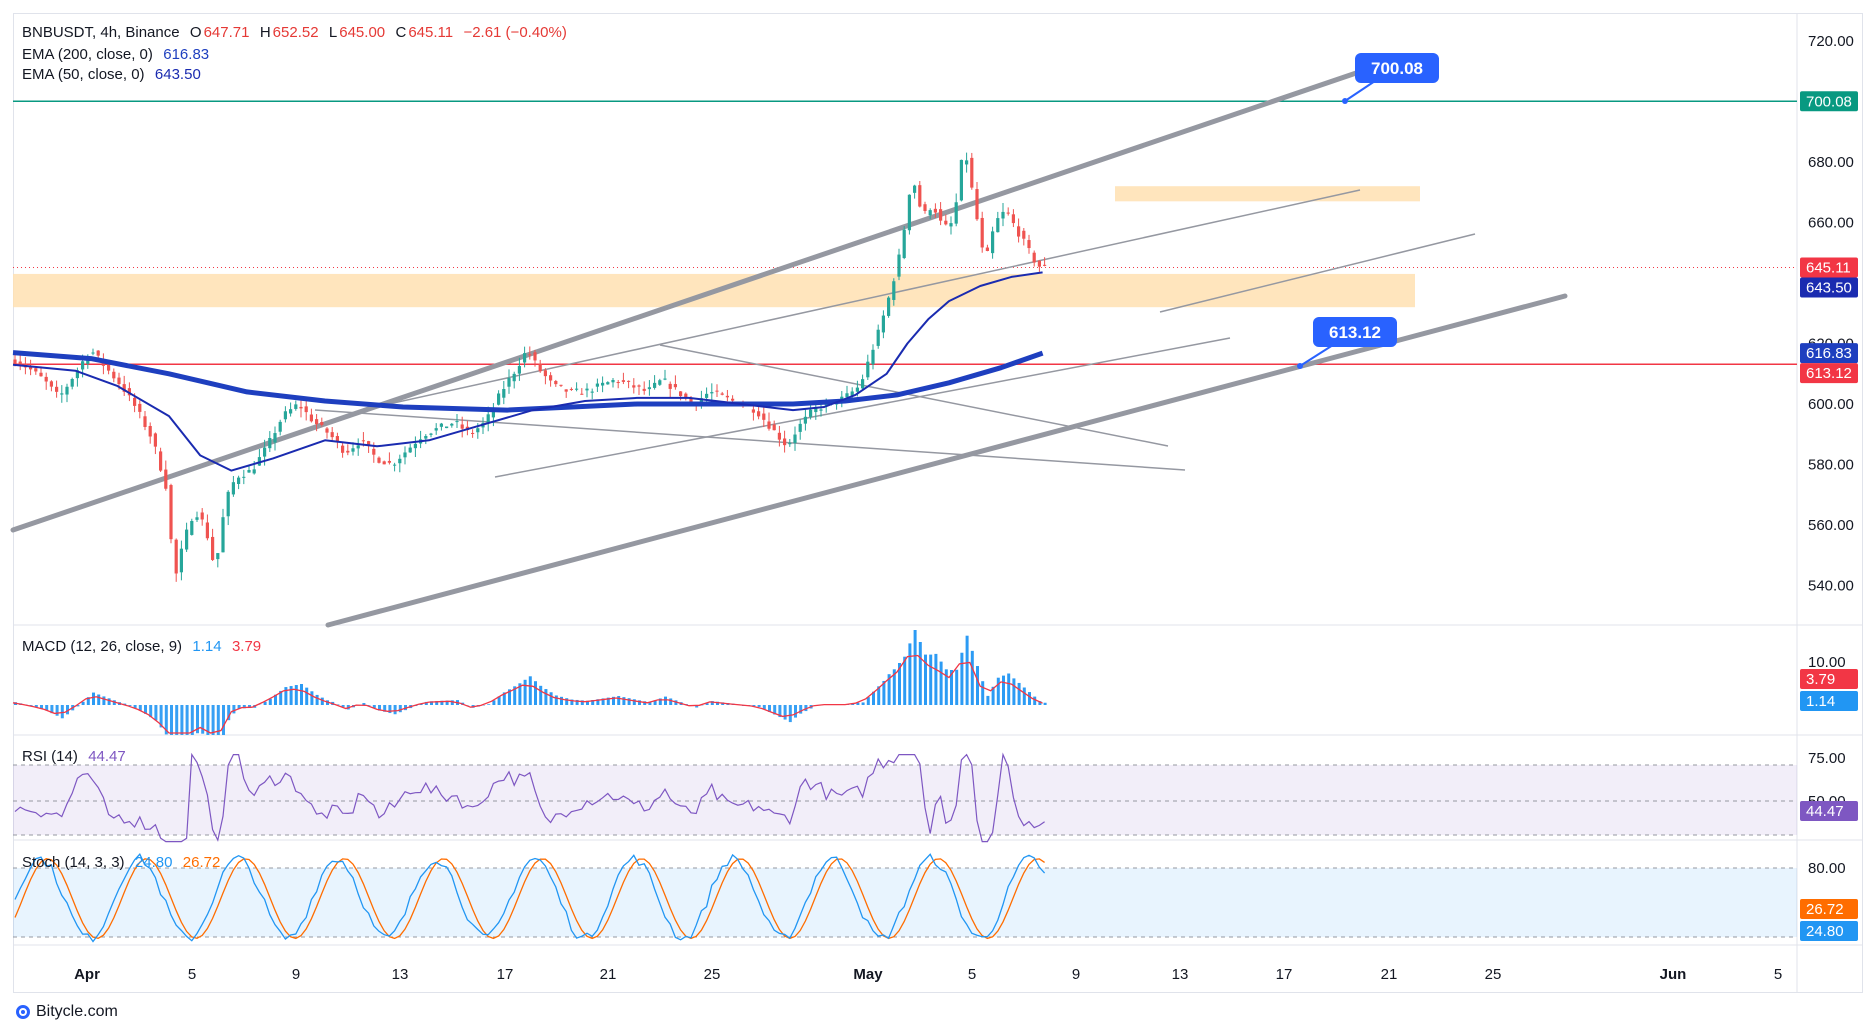 The width and height of the screenshot is (1876, 1035). What do you see at coordinates (515, 32) in the screenshot?
I see `change-value: −2.61 (−0.40%)` at bounding box center [515, 32].